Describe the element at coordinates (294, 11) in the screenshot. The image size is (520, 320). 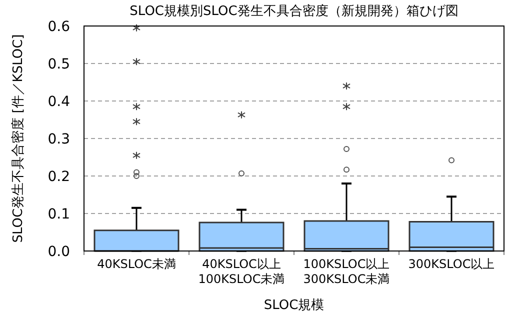
I see `chart-title: SLOC規模別SLOC発生不具合密度（新規開発）箱ひげ図` at that location.